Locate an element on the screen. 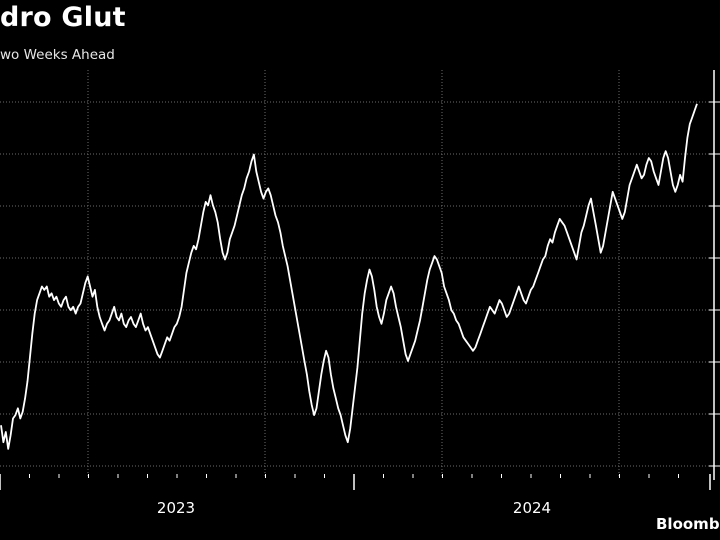 This screenshot has width=720, height=540. chart-subtitle: wo Weeks Ahead is located at coordinates (57, 55).